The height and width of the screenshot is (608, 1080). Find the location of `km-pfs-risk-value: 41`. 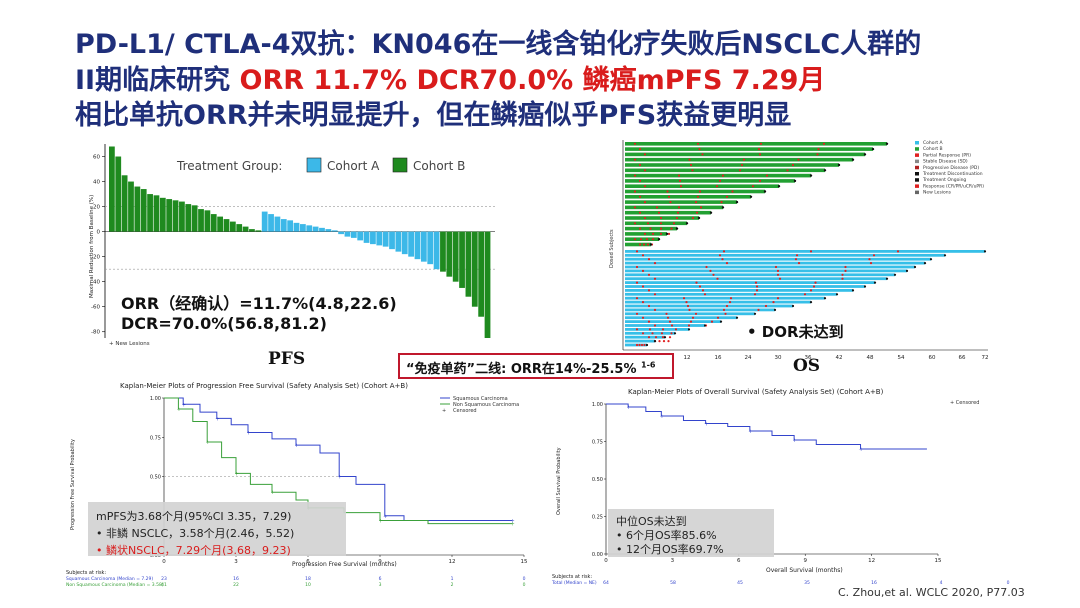

km-pfs-risk-value: 41 is located at coordinates (164, 585).